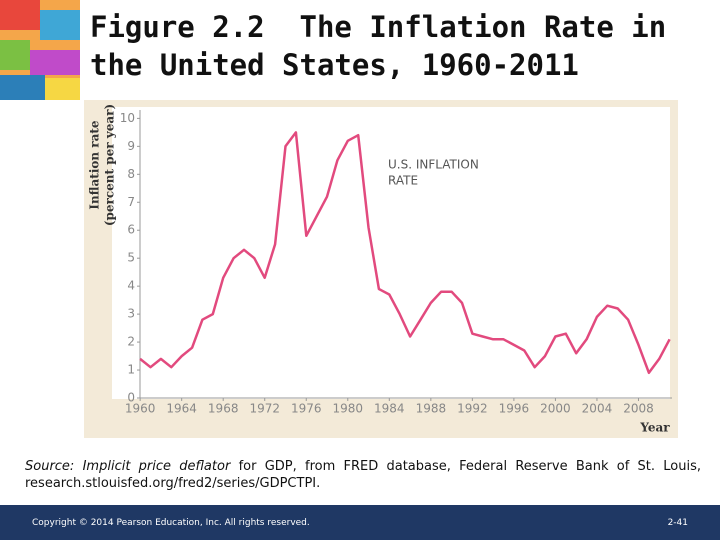 This screenshot has width=720, height=540. I want to click on x-tick-label: 1972, so click(264, 409).